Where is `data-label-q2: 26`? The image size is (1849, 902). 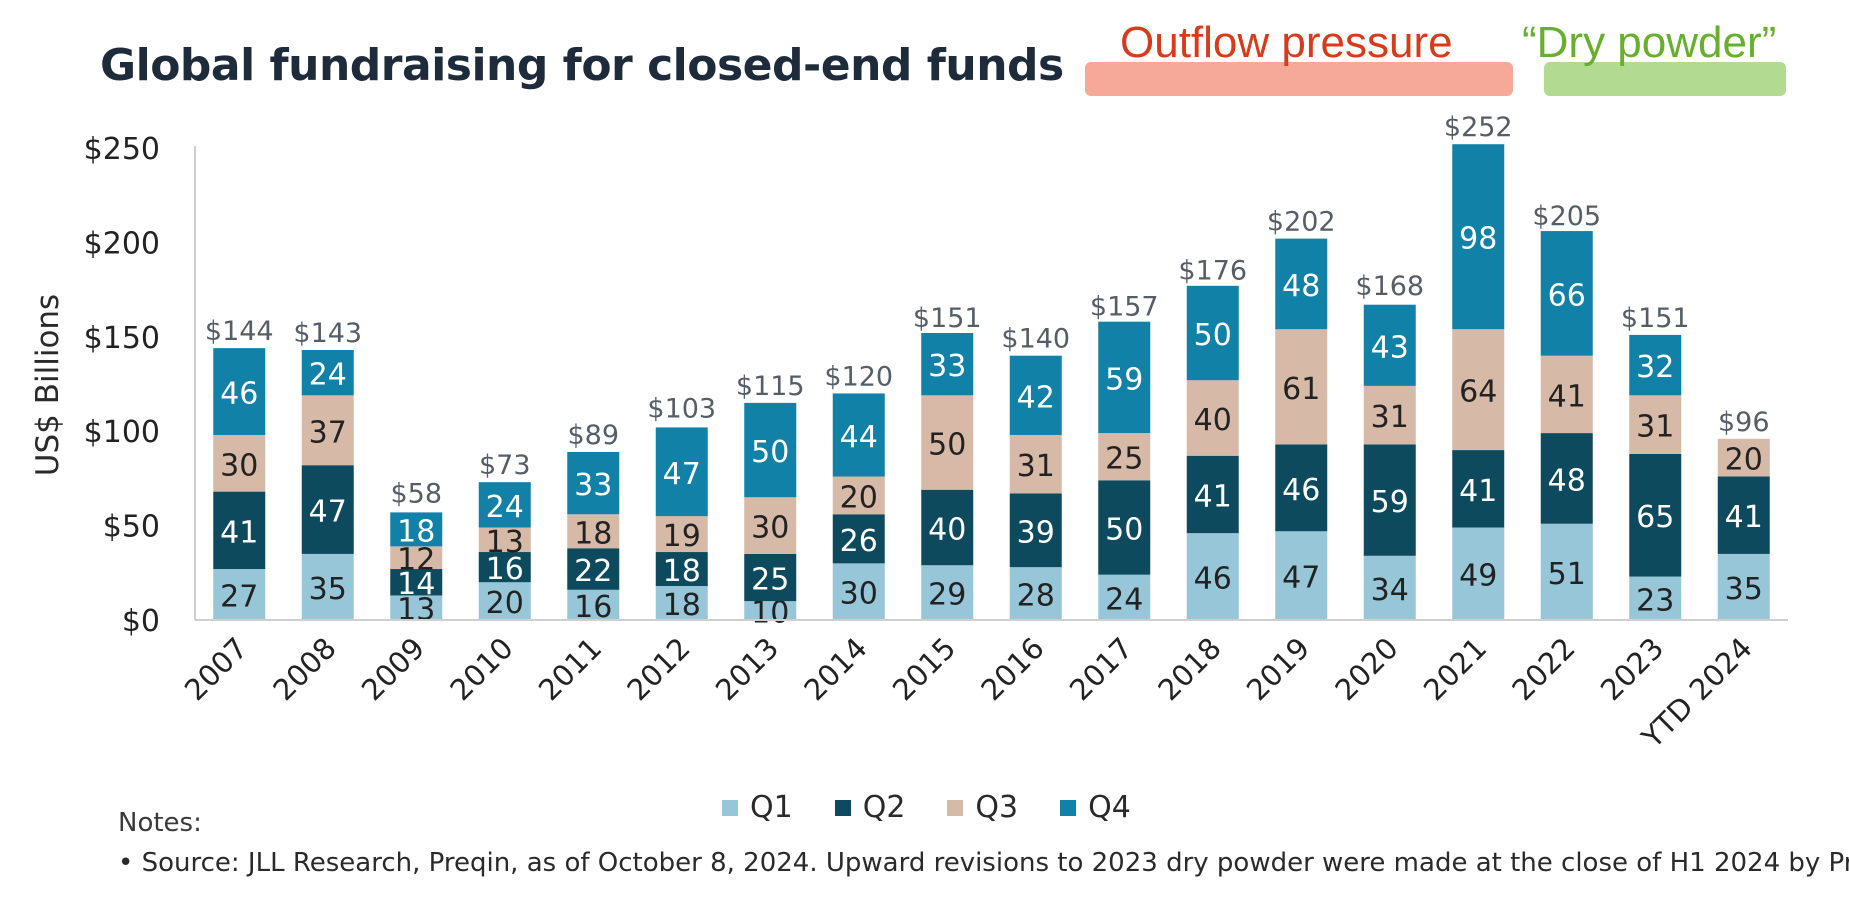
data-label-q2: 26 is located at coordinates (859, 541).